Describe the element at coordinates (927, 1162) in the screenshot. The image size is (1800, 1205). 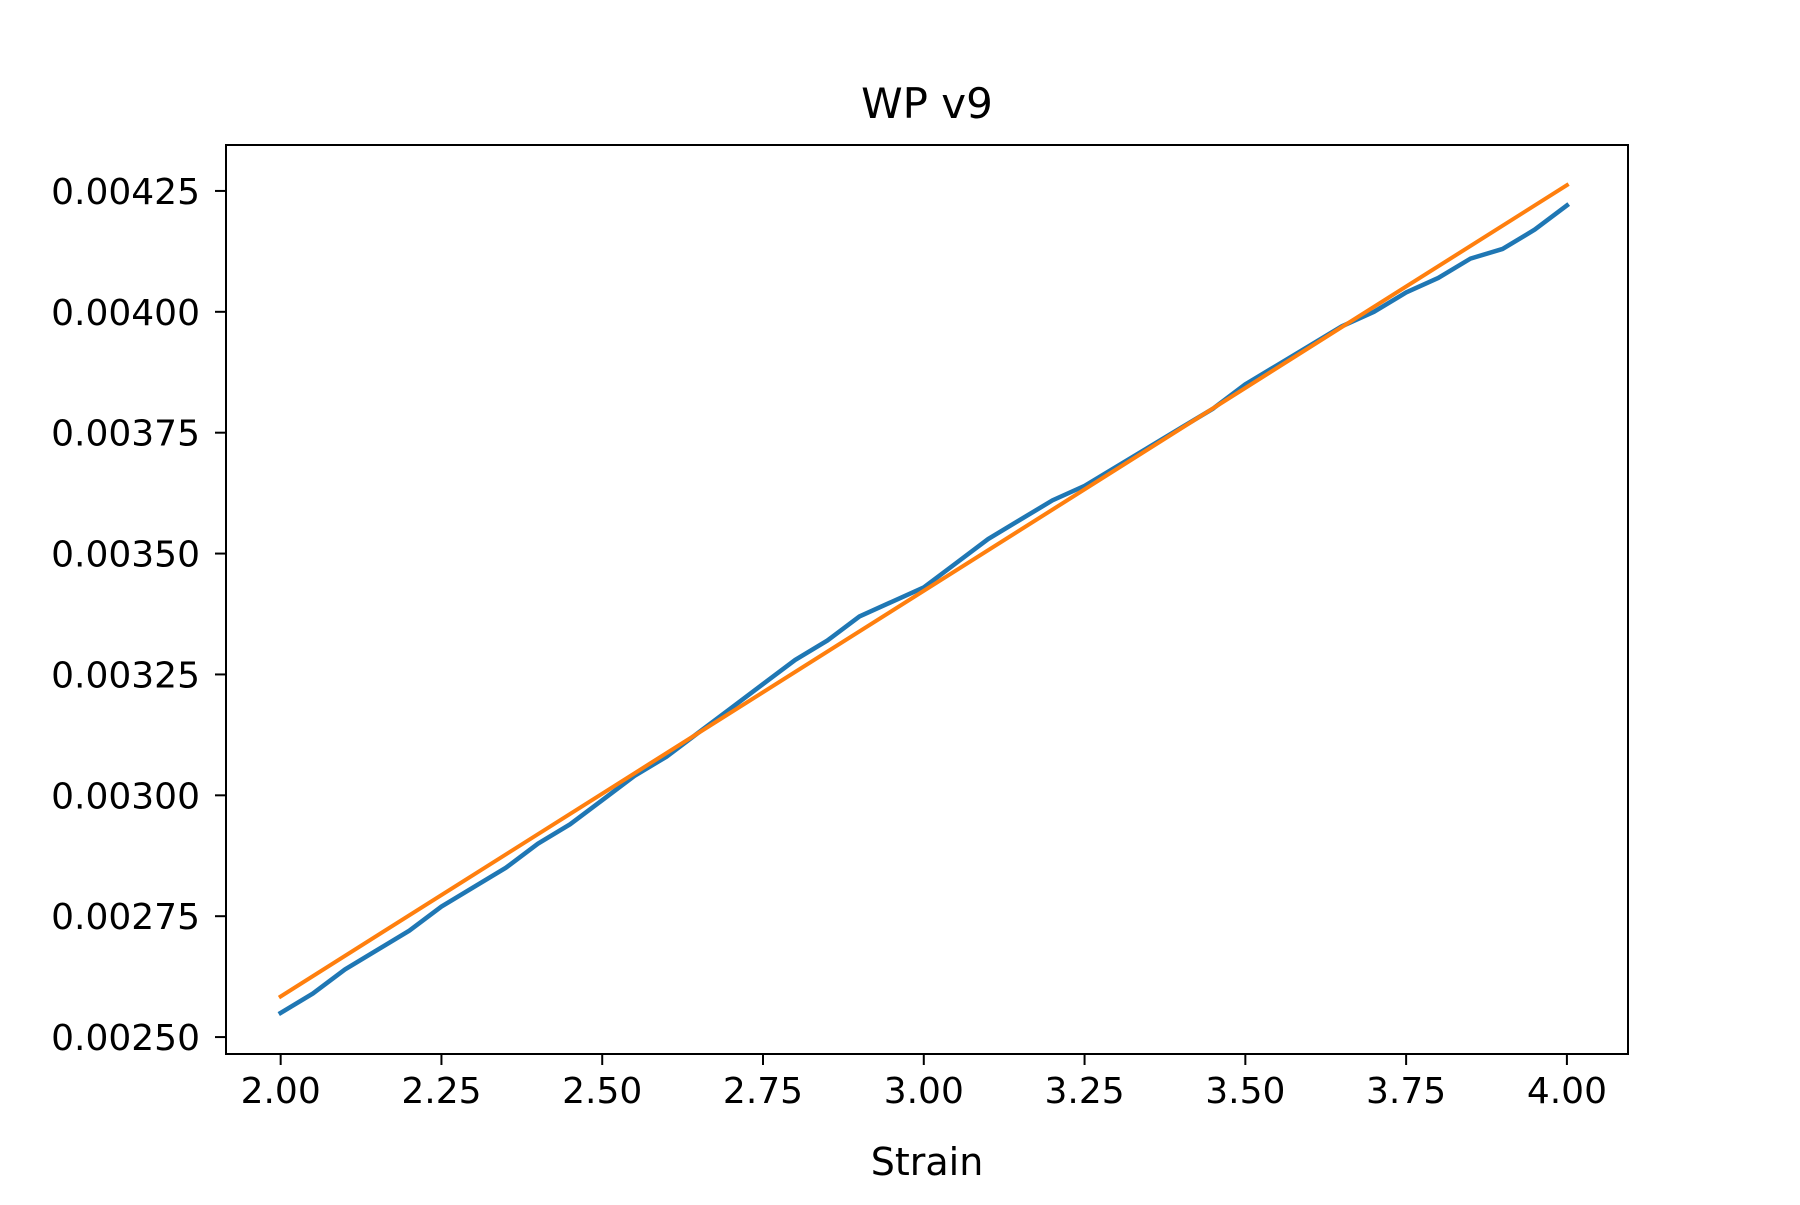
I see `x-axis-title: Strain` at that location.